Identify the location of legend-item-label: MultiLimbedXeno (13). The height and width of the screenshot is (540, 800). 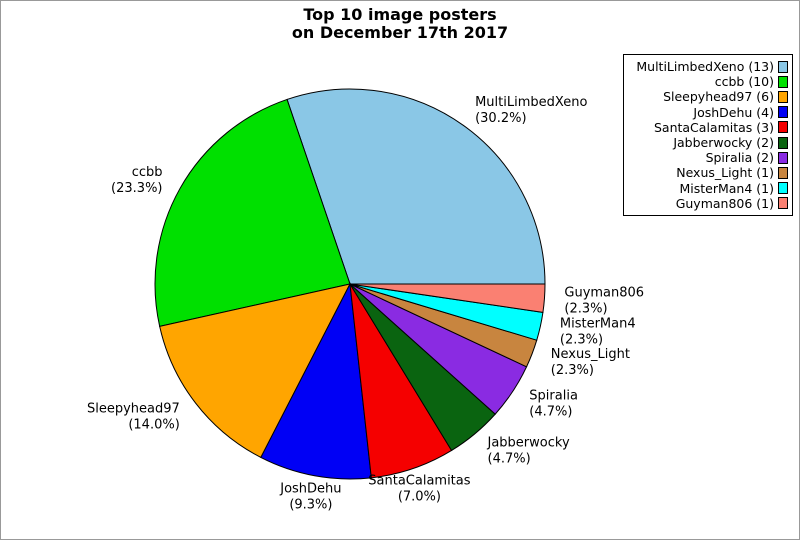
(705, 66).